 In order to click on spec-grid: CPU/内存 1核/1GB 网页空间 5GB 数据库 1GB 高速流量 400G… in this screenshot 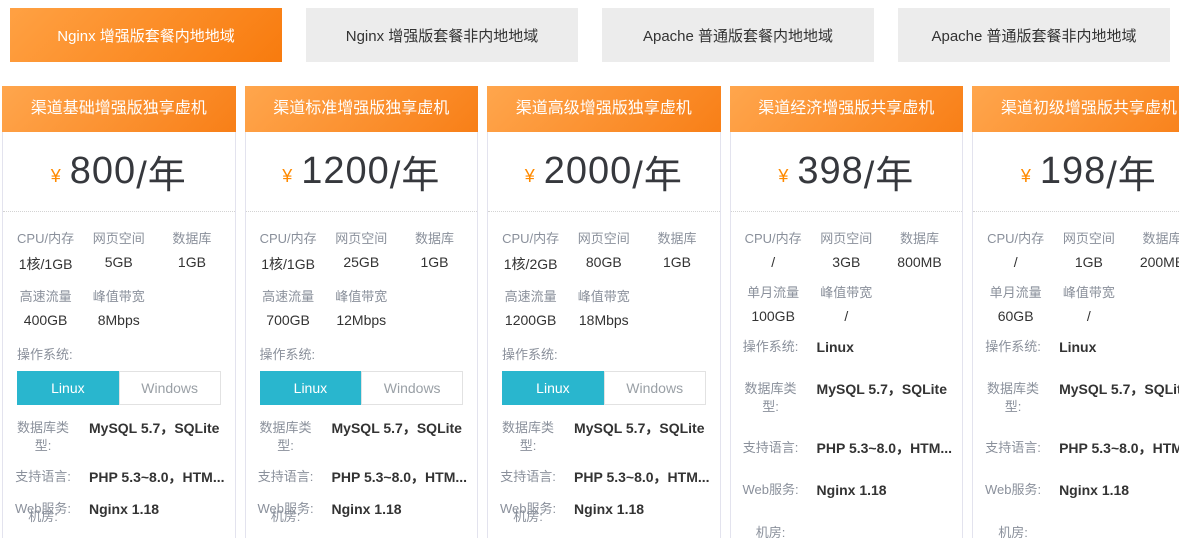, I will do `click(119, 276)`.